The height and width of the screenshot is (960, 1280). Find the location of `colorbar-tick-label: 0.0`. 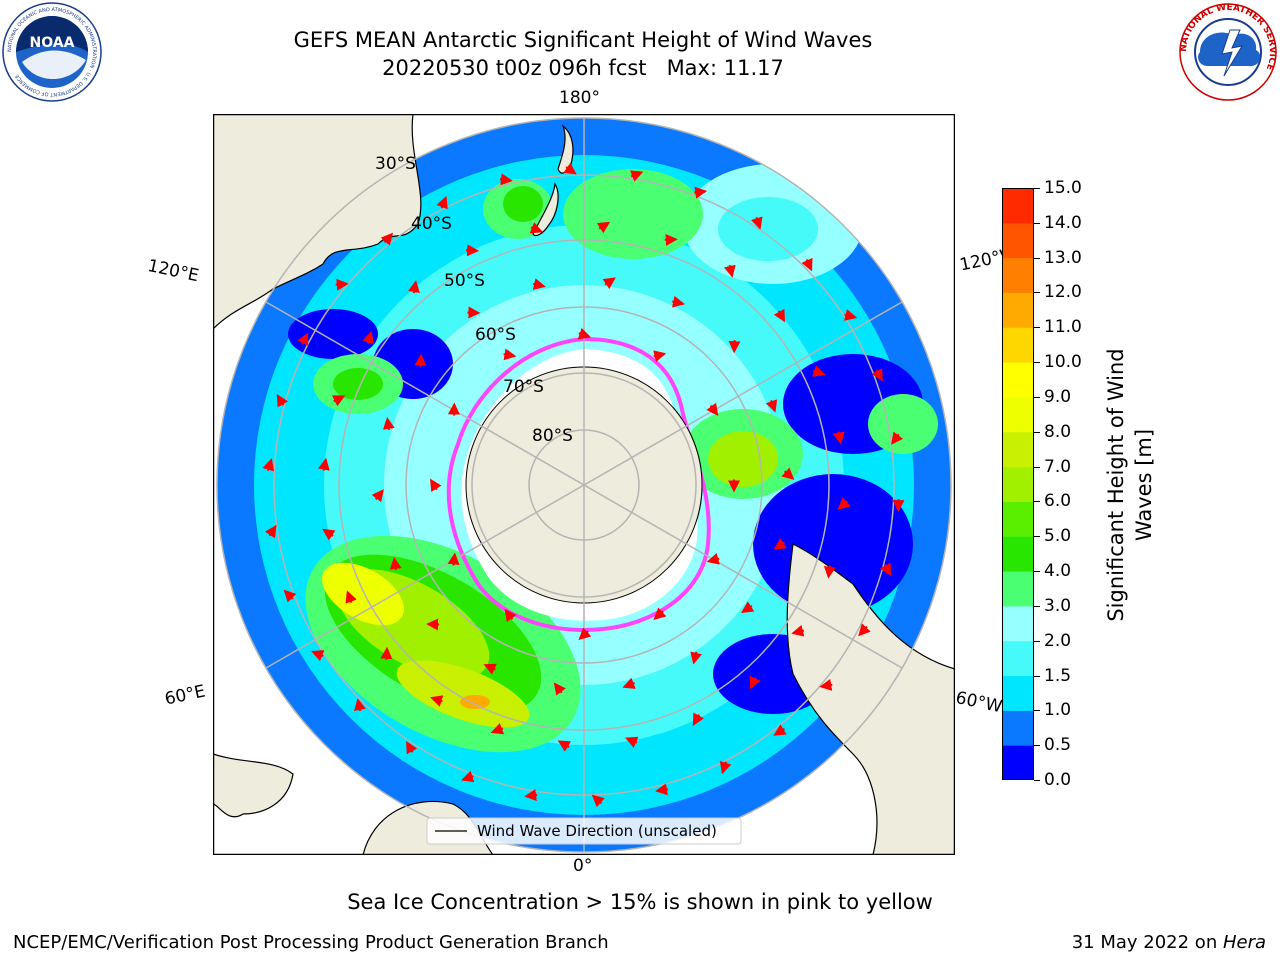

colorbar-tick-label: 0.0 is located at coordinates (1058, 780).